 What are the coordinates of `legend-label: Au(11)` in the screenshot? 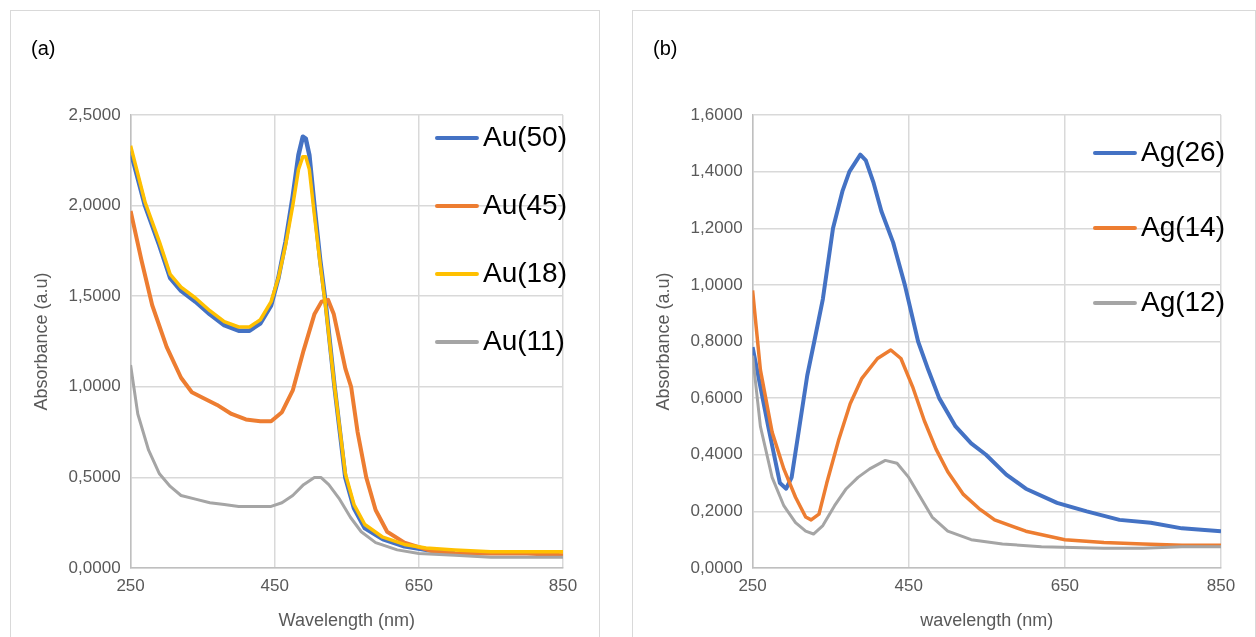 It's located at (523, 340).